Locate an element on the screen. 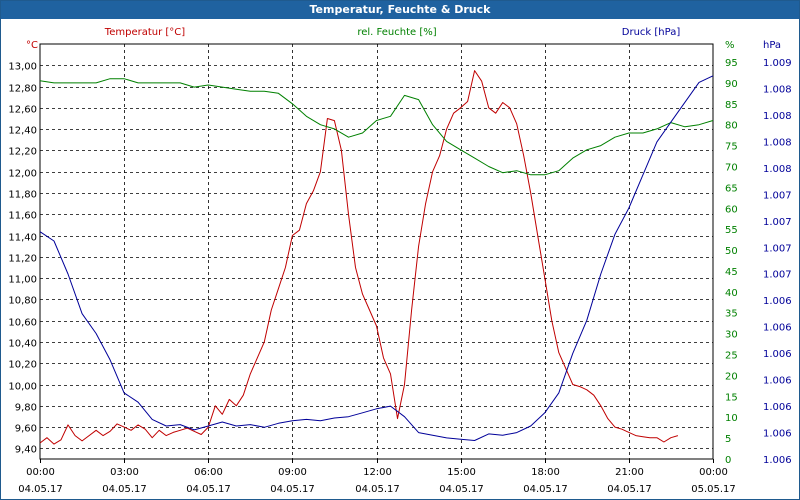 The image size is (800, 500). y-tick-label-humidity: 0 is located at coordinates (728, 460).